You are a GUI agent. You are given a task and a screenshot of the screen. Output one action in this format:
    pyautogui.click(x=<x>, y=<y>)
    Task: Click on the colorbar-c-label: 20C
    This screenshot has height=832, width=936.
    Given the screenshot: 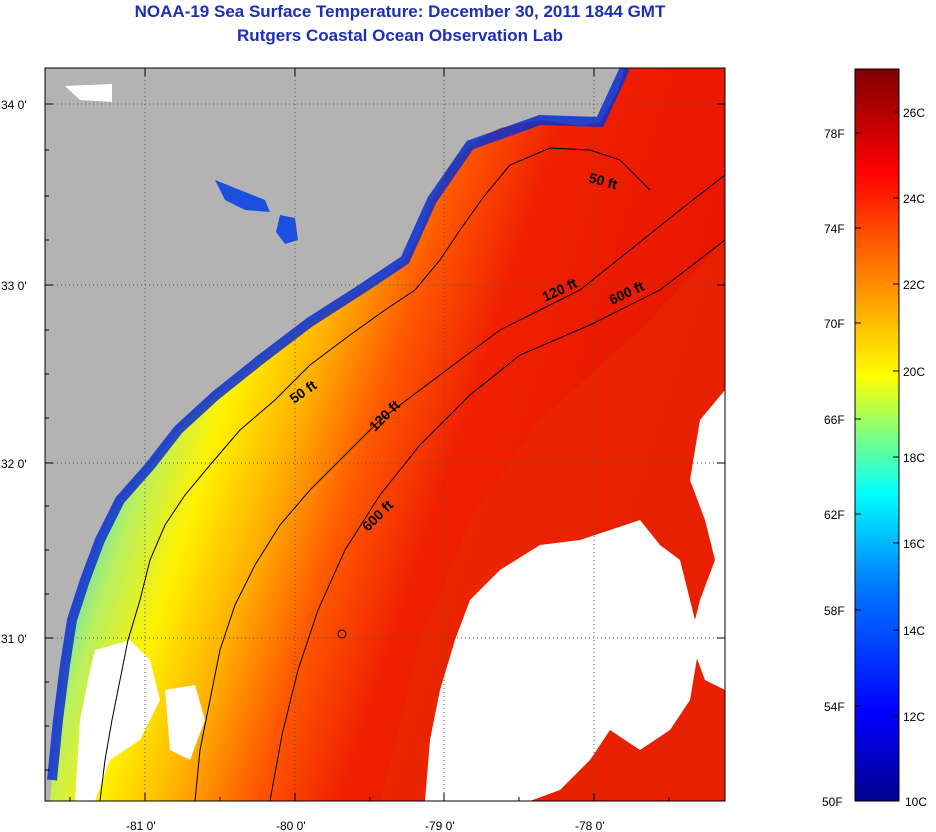 What is the action you would take?
    pyautogui.click(x=914, y=372)
    